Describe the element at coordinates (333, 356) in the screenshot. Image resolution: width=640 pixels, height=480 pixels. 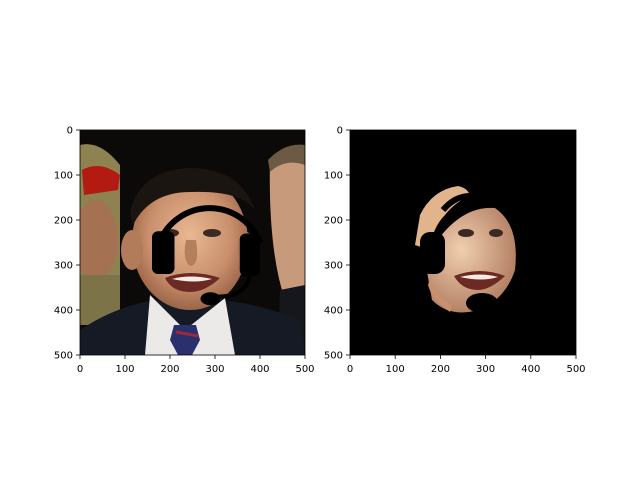
I see `right-ytick-label: 500` at that location.